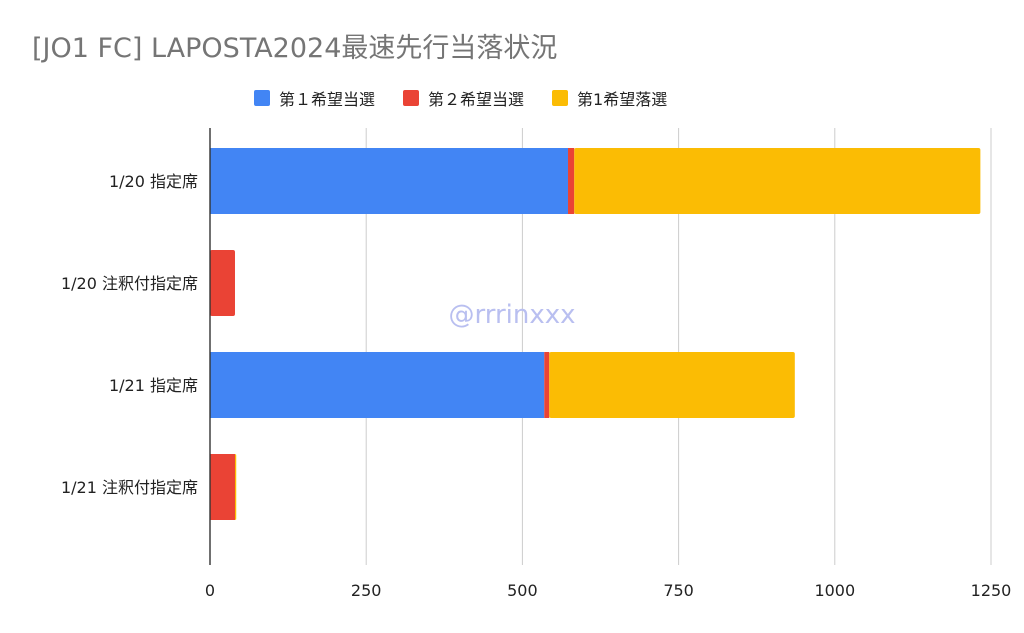 The image size is (1024, 633). What do you see at coordinates (991, 590) in the screenshot?
I see `x-tick-label-1250: 1250` at bounding box center [991, 590].